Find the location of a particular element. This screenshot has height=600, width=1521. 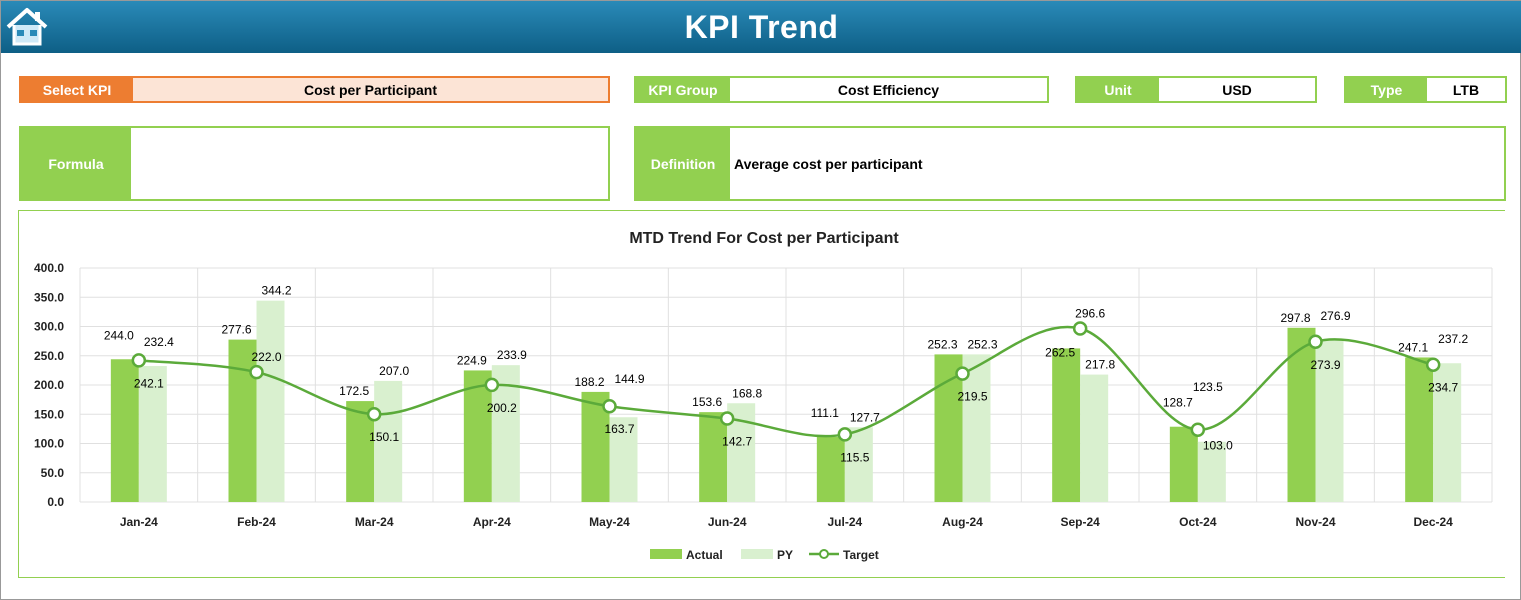

kpi-group-field: KPI Group Cost Efficiency is located at coordinates (841, 89).